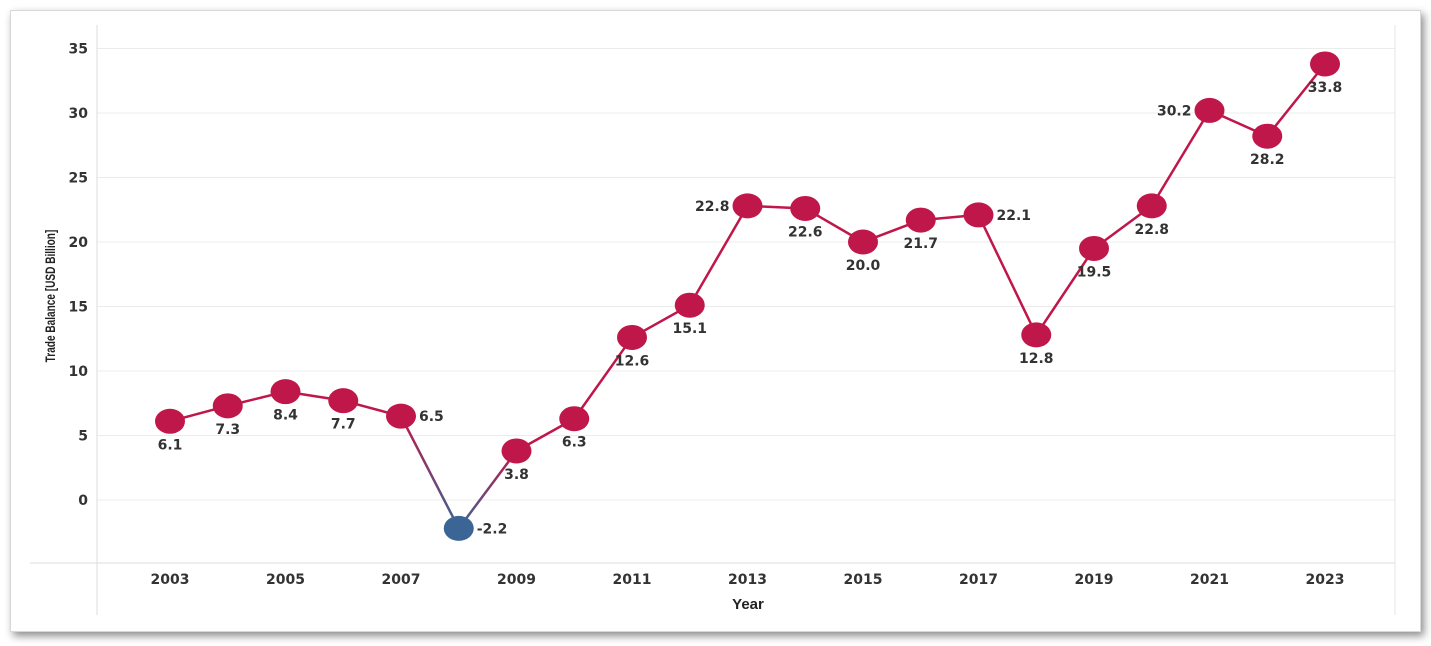 The width and height of the screenshot is (1431, 646). Describe the element at coordinates (78, 308) in the screenshot. I see `y-tick-label: 15` at that location.